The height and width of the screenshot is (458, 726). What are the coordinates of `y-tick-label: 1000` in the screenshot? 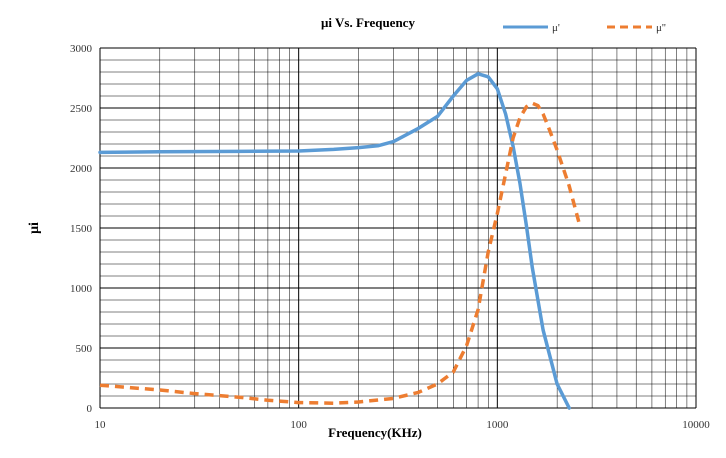 It's located at (81, 289).